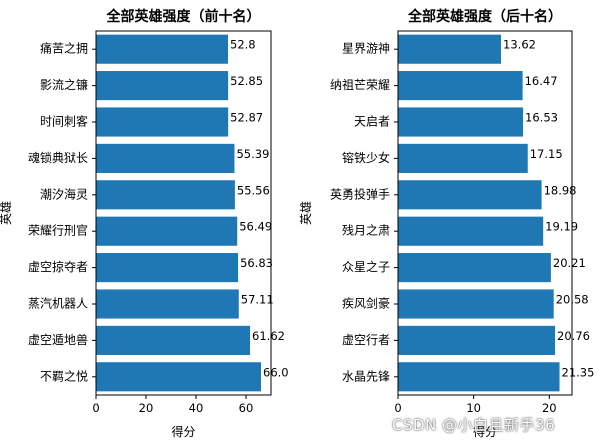 This screenshot has width=600, height=444. Describe the element at coordinates (366, 303) in the screenshot. I see `right-ytick-label-2: 疾风剑豪` at that location.